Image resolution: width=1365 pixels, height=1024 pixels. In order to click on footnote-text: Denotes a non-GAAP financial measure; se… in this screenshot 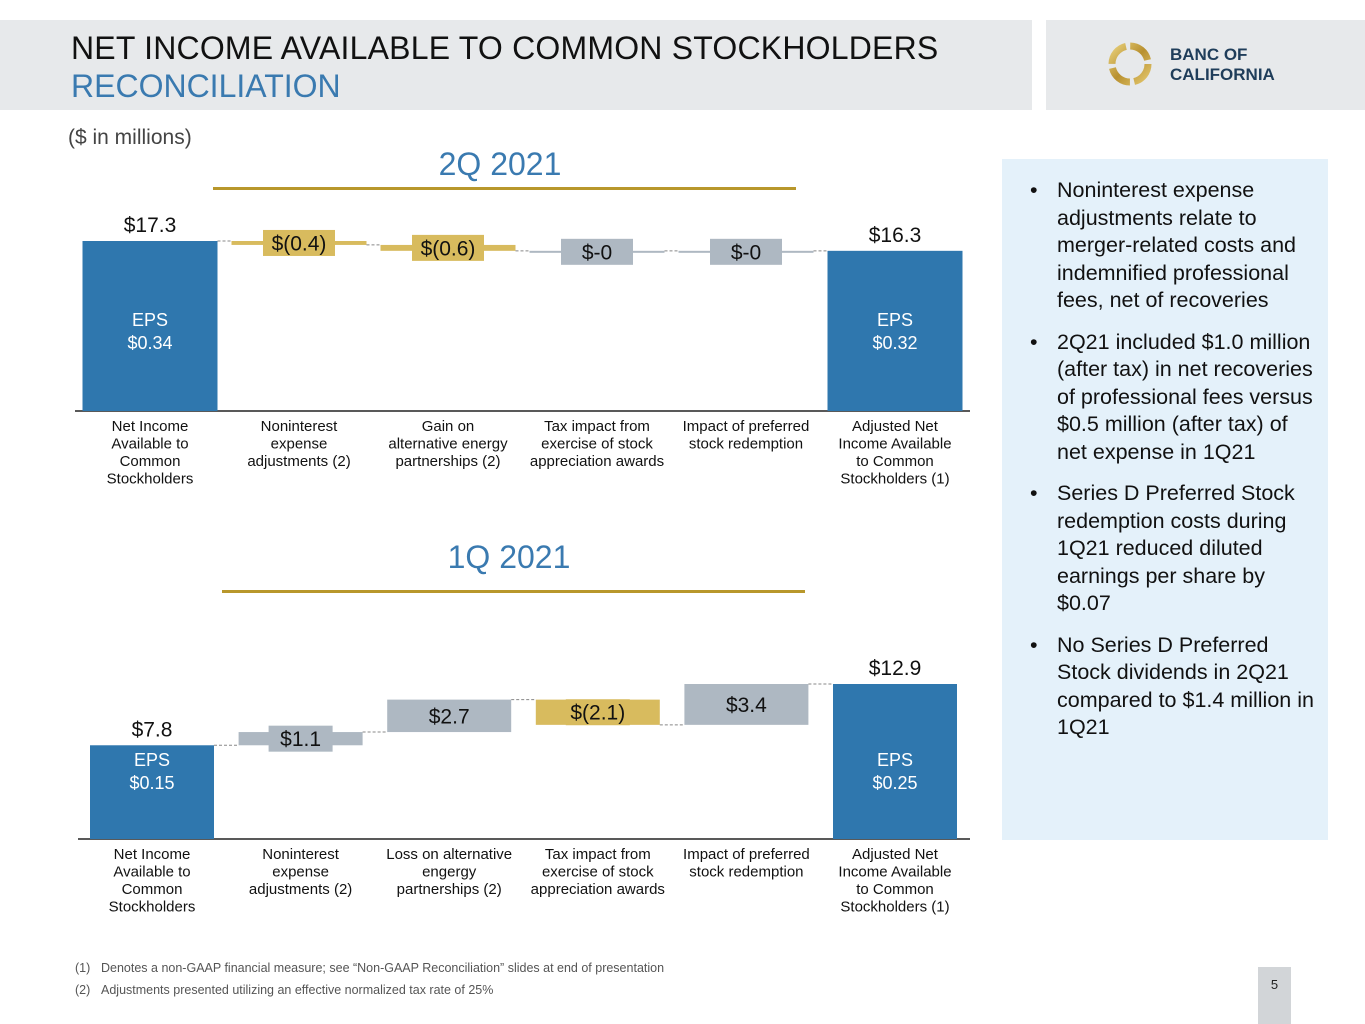, I will do `click(383, 968)`.